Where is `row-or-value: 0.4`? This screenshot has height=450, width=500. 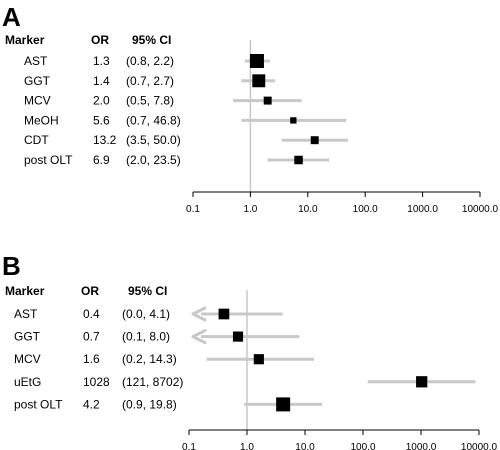 row-or-value: 0.4 is located at coordinates (91, 314).